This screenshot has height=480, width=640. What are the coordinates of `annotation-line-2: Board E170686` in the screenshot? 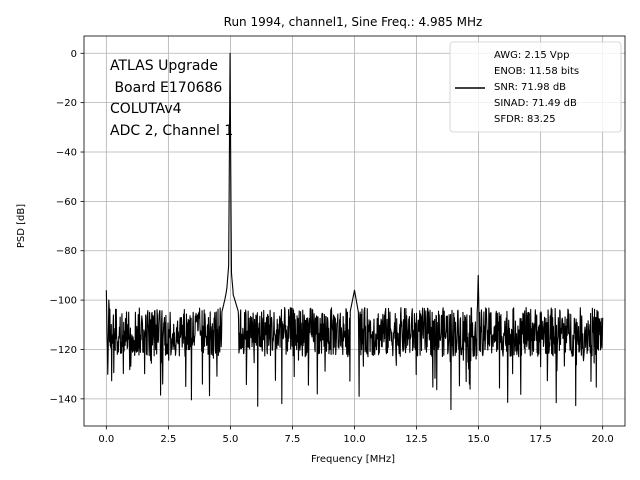 It's located at (166, 88).